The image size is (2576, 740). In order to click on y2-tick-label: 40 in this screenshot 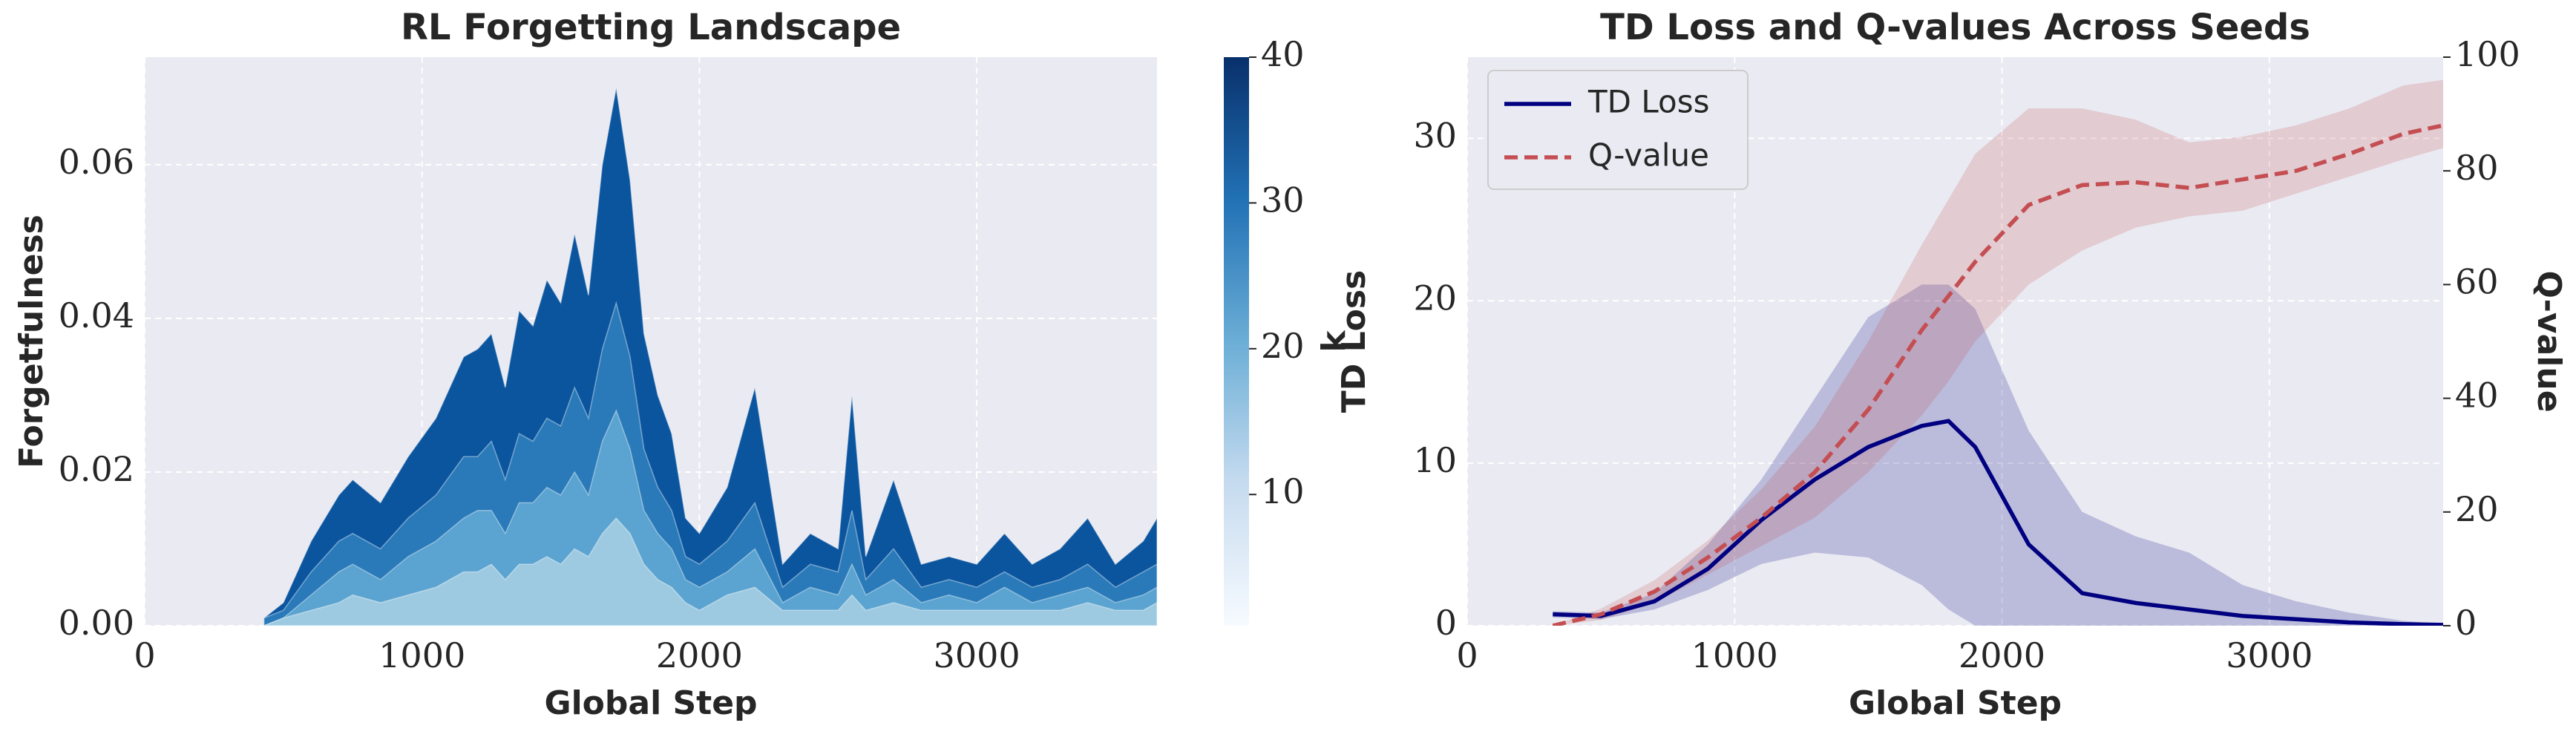, I will do `click(2477, 396)`.